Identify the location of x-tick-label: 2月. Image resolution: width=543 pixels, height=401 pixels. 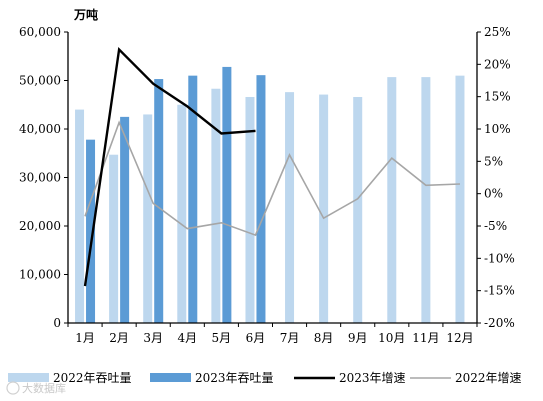
(119, 338).